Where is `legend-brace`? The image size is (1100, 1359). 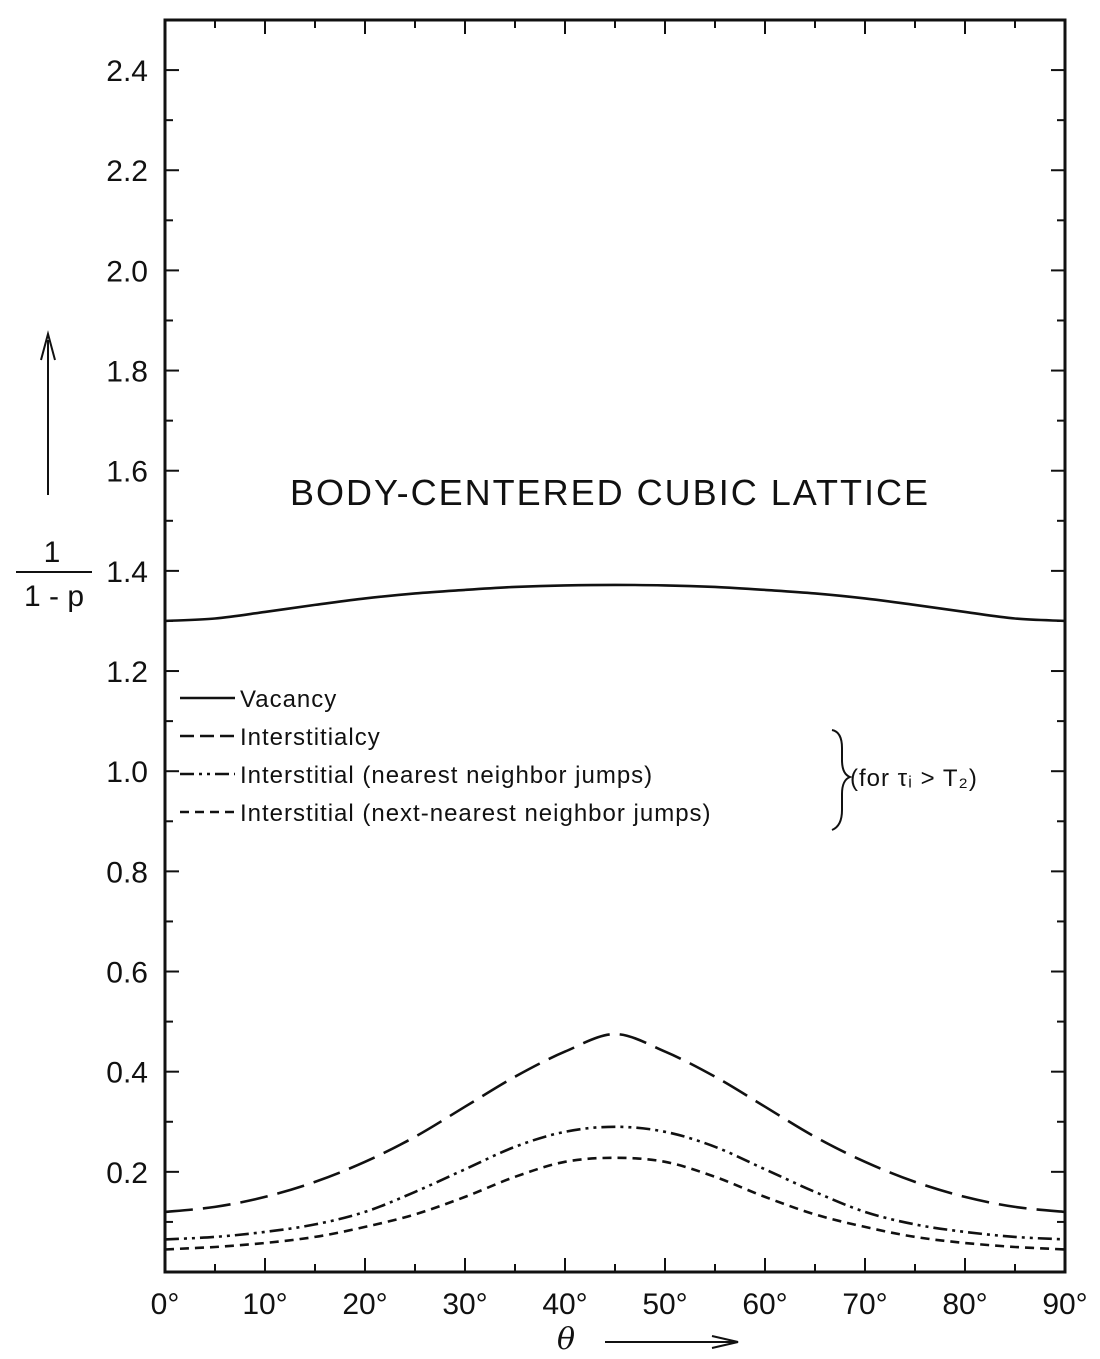 legend-brace is located at coordinates (842, 780).